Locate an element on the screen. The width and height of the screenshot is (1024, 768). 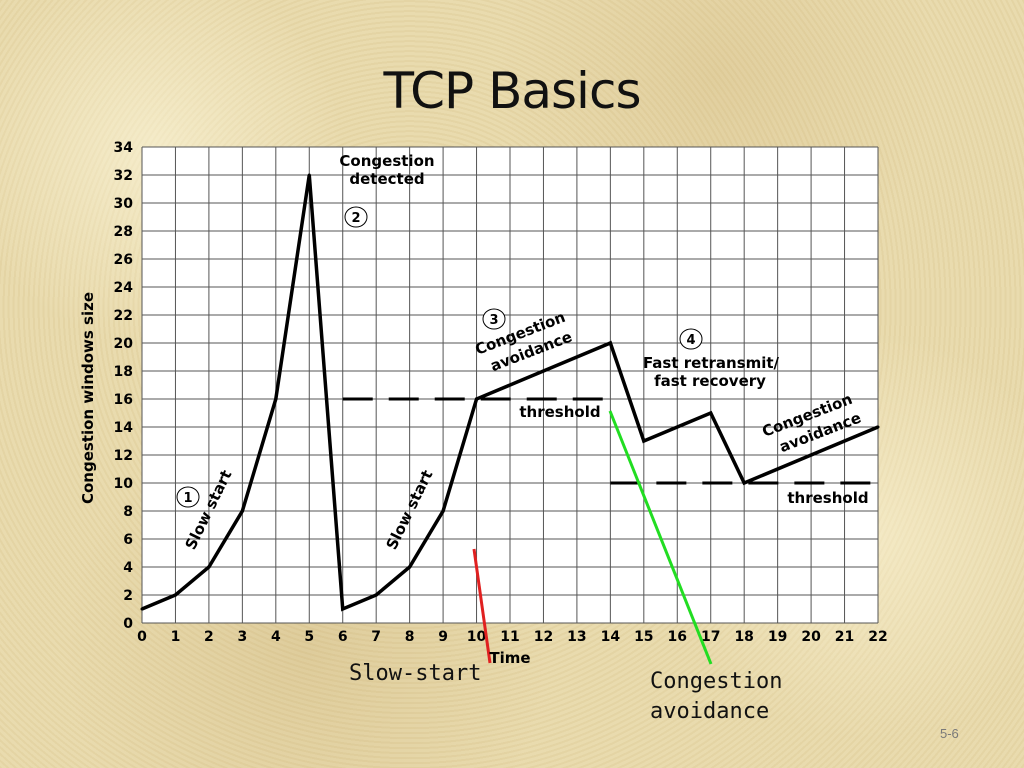
x-tick-label: 6 is located at coordinates (343, 637).